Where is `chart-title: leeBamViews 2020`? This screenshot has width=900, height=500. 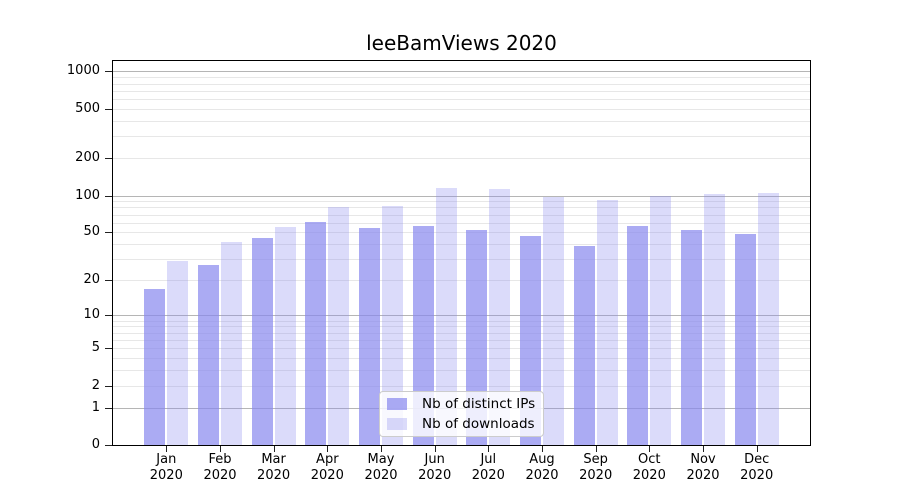
chart-title: leeBamViews 2020 is located at coordinates (461, 43).